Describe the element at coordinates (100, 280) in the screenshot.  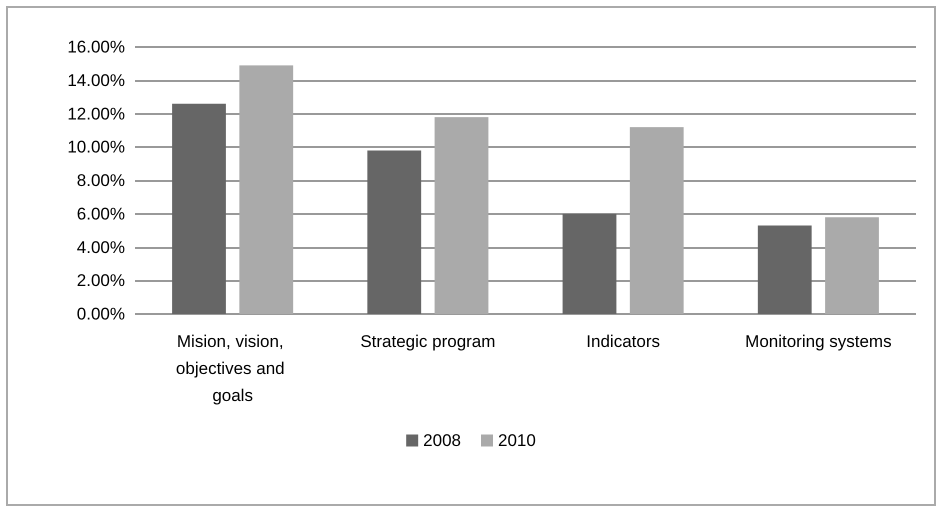
I see `y-tick-label: 2.00%` at that location.